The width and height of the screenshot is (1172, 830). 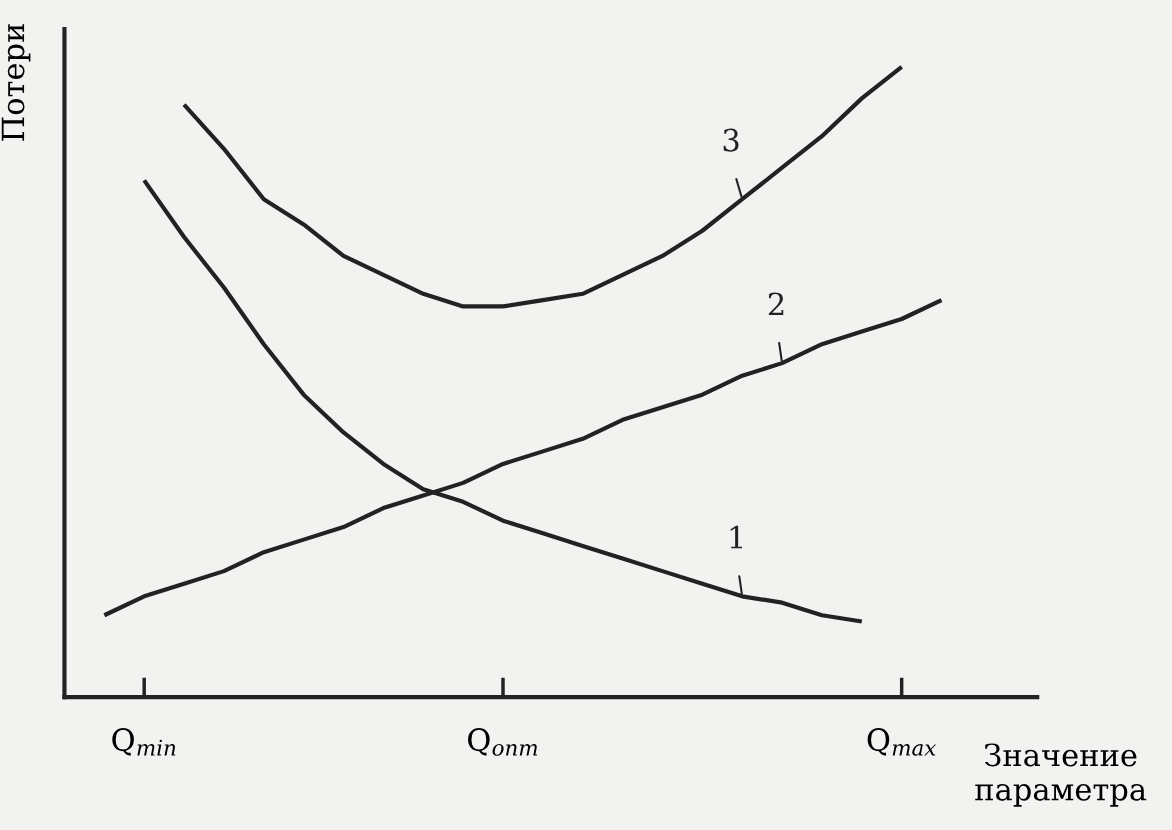 I want to click on x-tick-label: Q$_{min}$, so click(x=144, y=742).